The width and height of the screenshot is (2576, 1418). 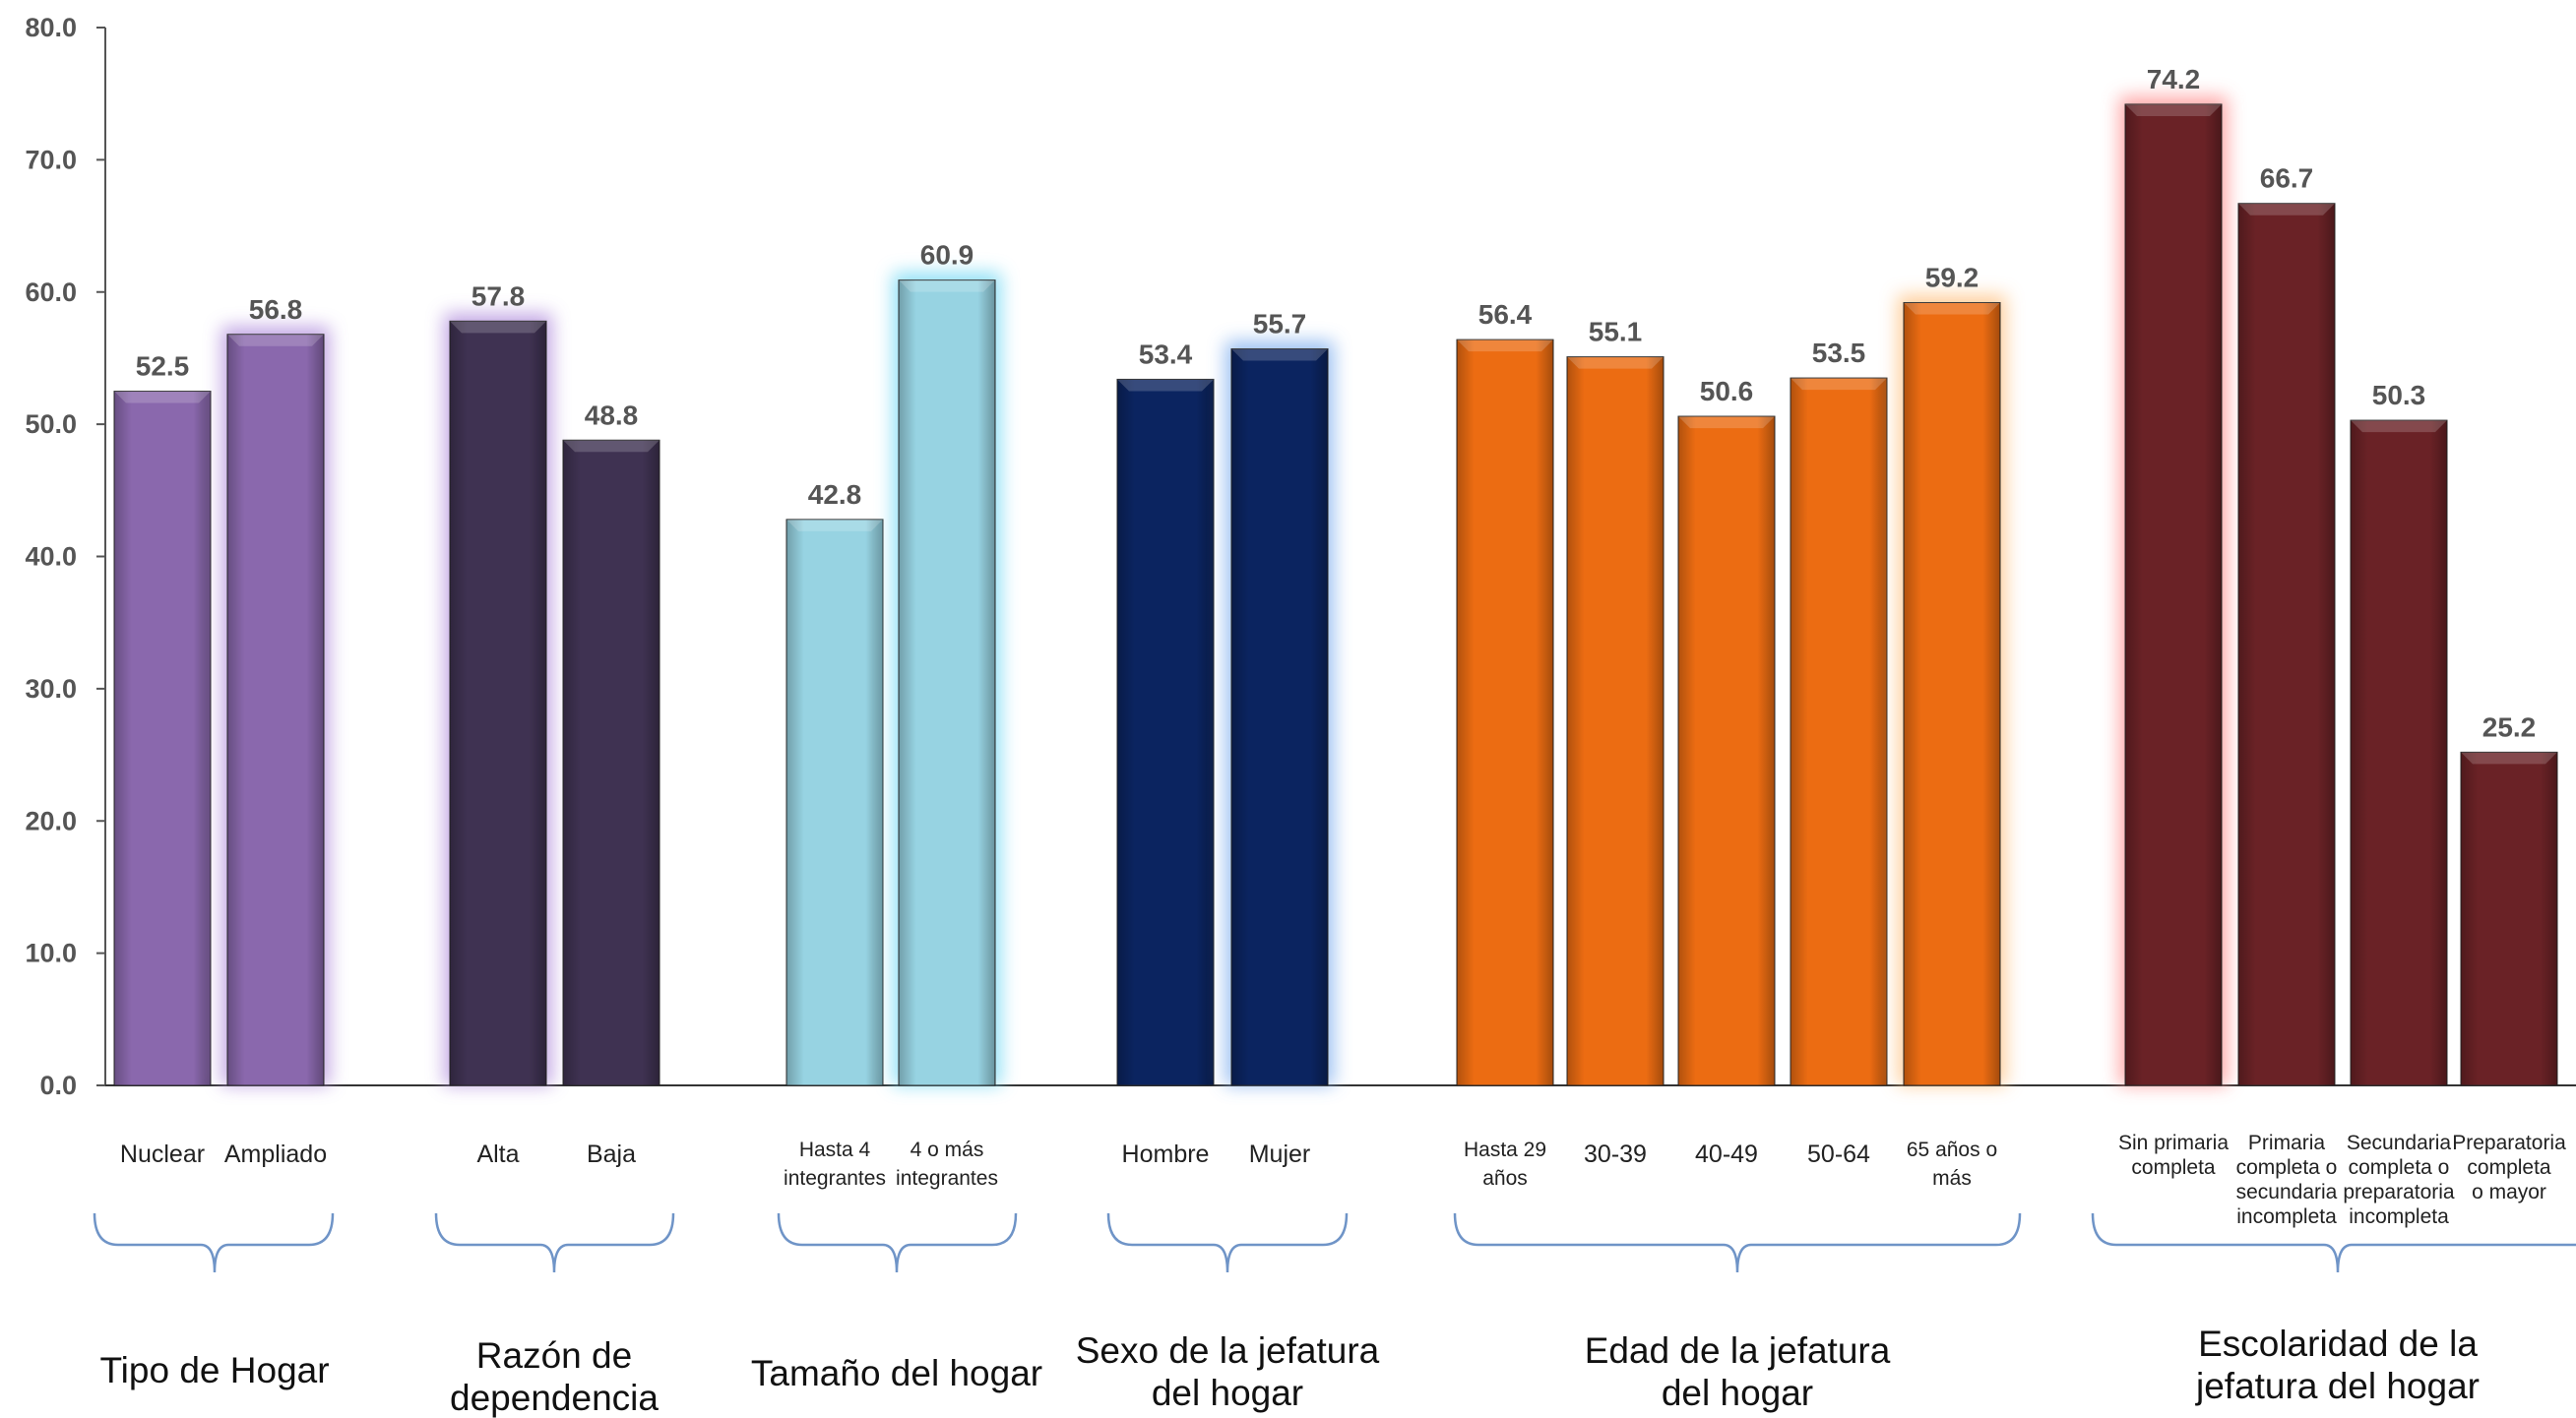 What do you see at coordinates (1228, 1351) in the screenshot?
I see `group-title-line: Sexo de la jefatura` at bounding box center [1228, 1351].